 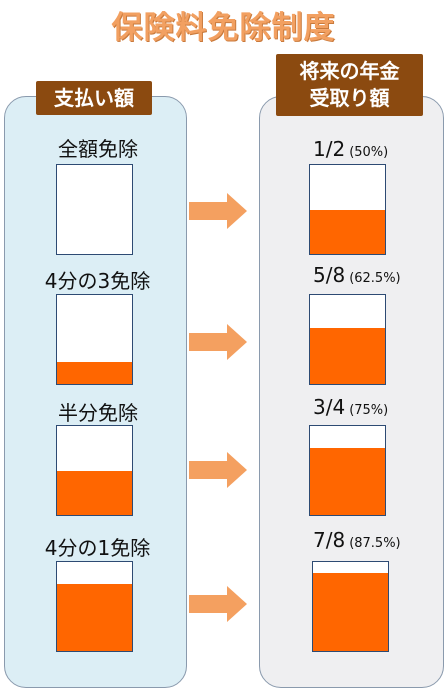 What do you see at coordinates (223, 28) in the screenshot?
I see `page-title: 保険料免除制度` at bounding box center [223, 28].